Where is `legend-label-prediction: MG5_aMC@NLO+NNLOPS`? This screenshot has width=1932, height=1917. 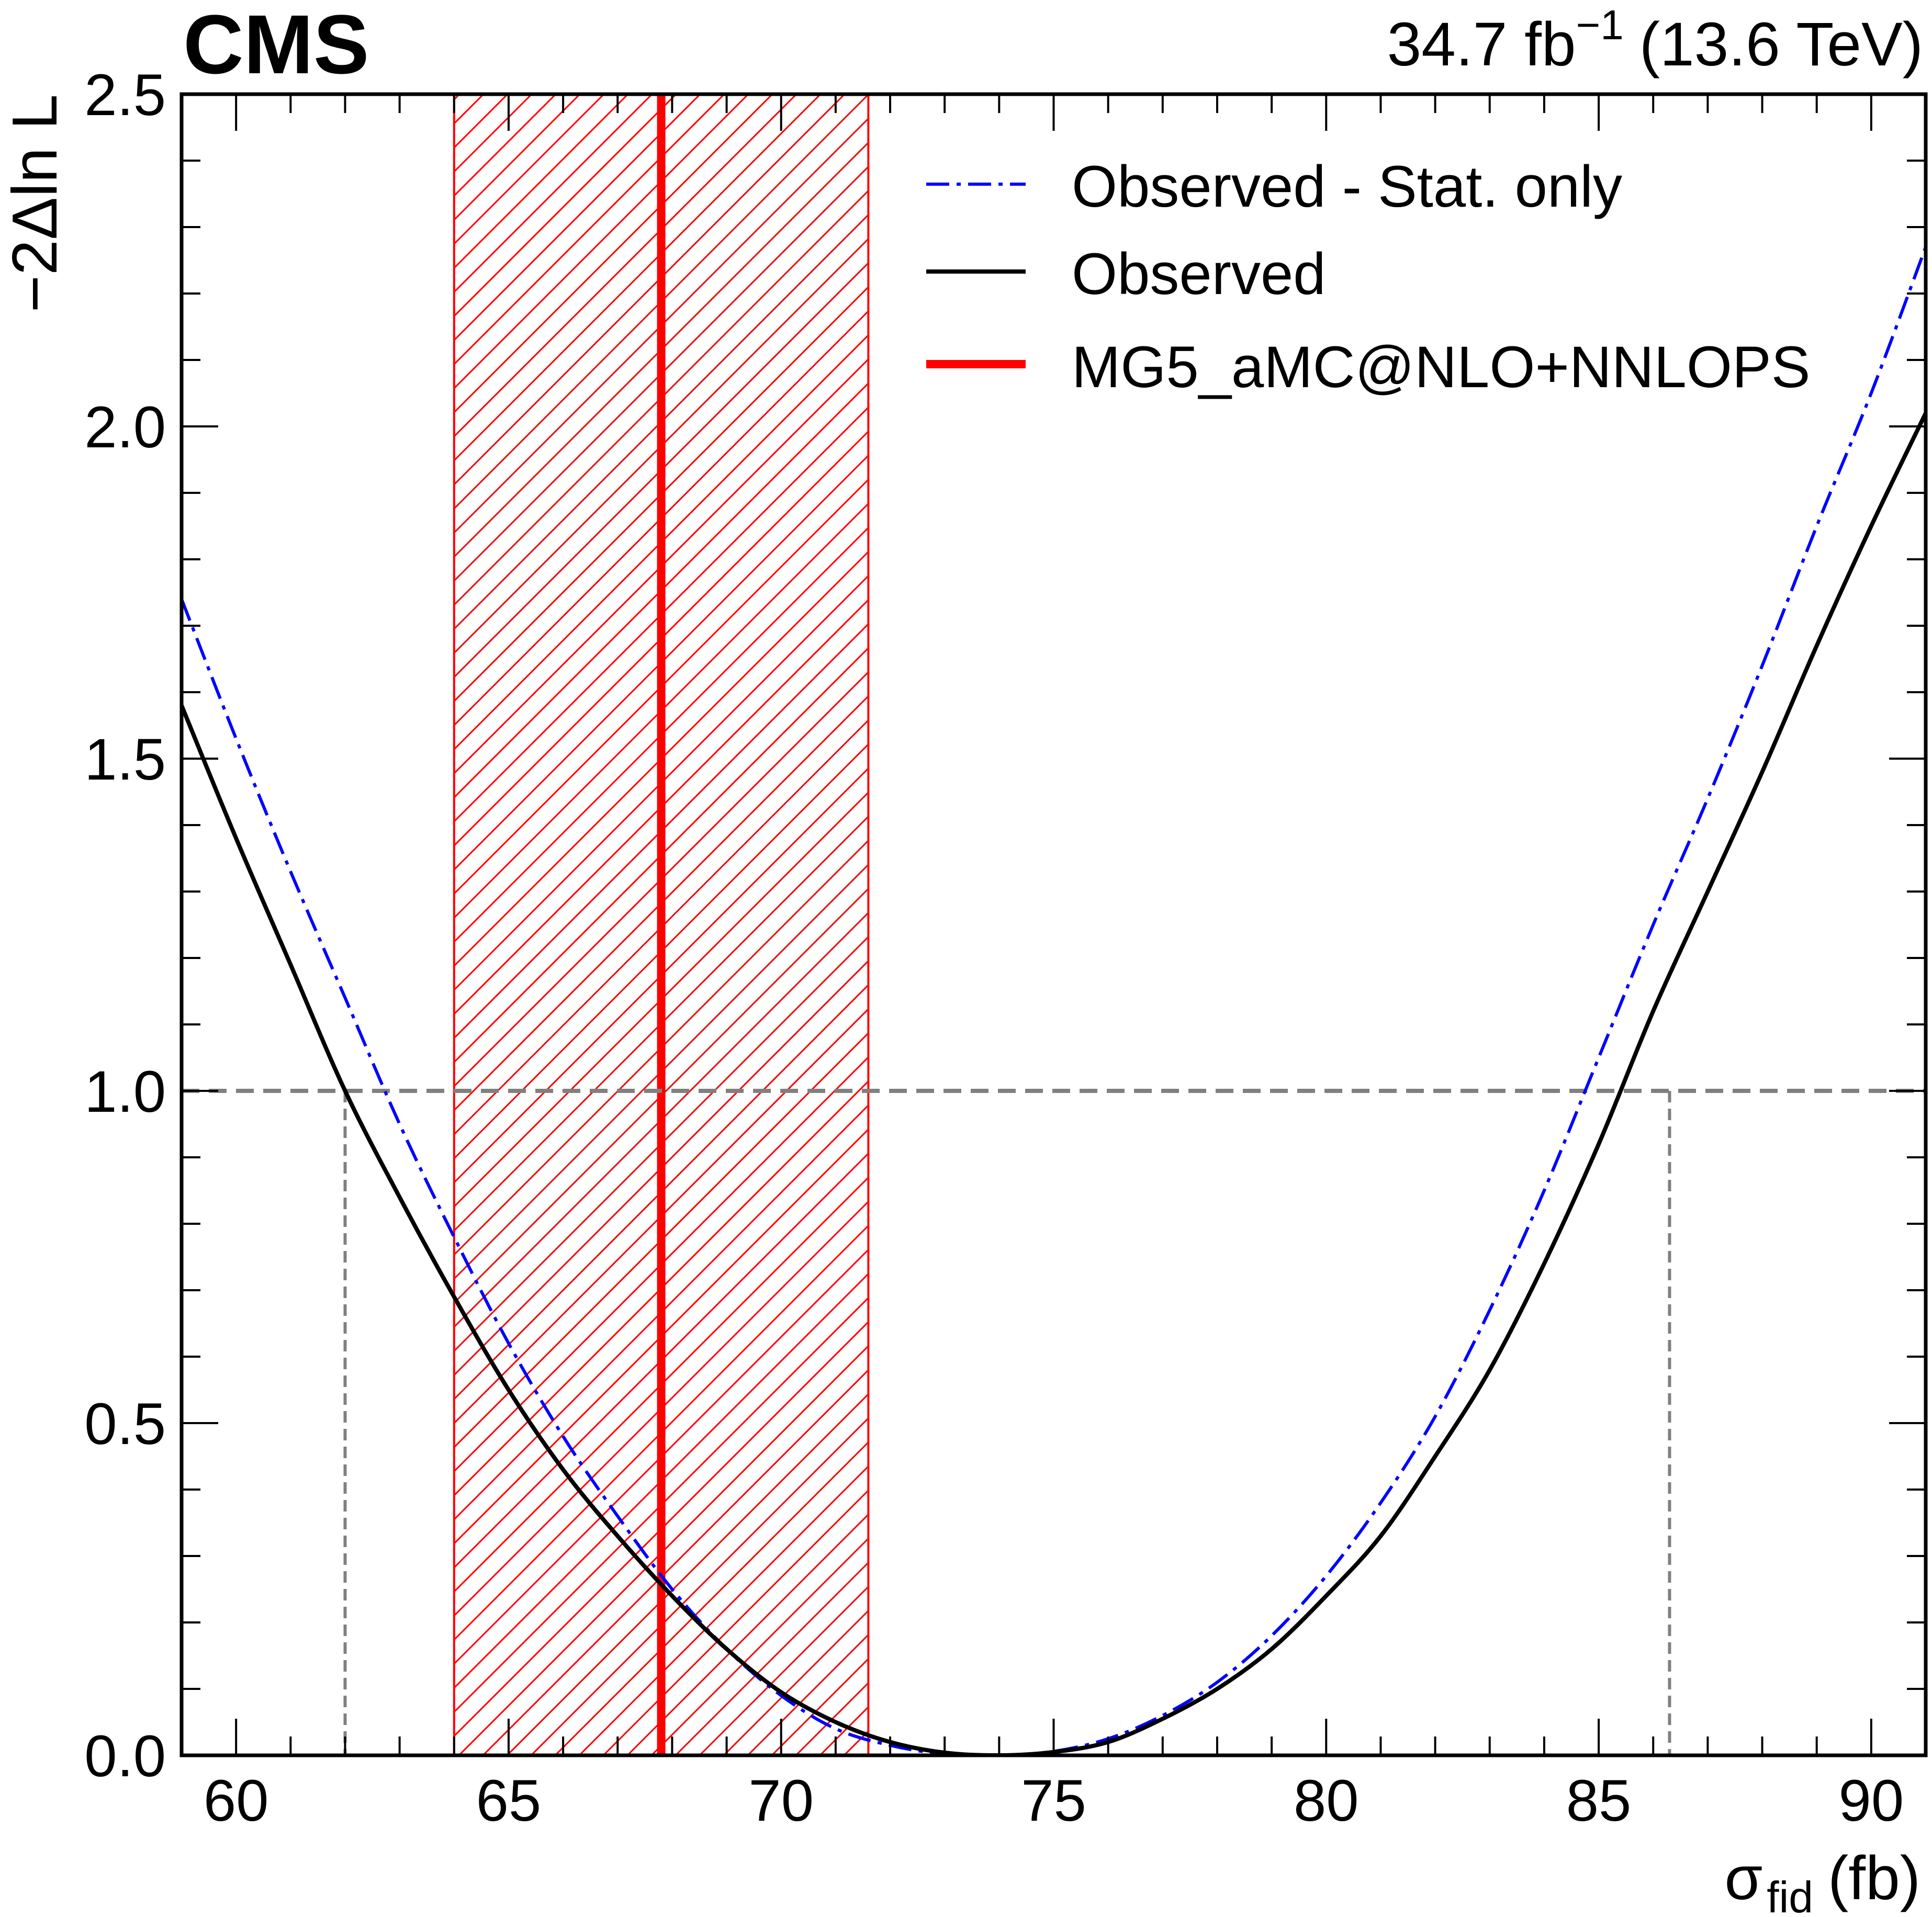
legend-label-prediction: MG5_aMC@NLO+NNLOPS is located at coordinates (1441, 367).